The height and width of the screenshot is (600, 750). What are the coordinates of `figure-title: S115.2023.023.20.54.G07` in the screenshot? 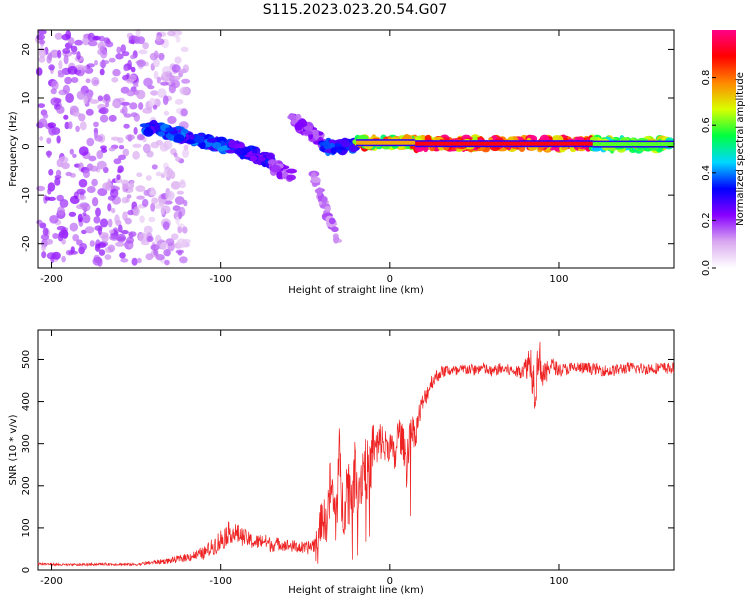 It's located at (355, 10).